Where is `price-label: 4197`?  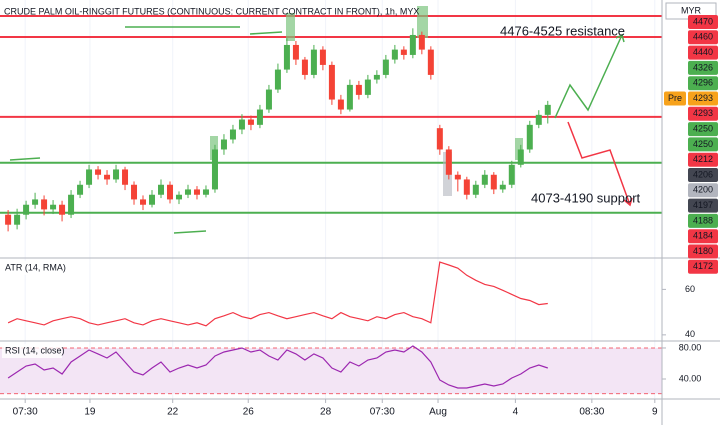
price-label: 4197 is located at coordinates (703, 205).